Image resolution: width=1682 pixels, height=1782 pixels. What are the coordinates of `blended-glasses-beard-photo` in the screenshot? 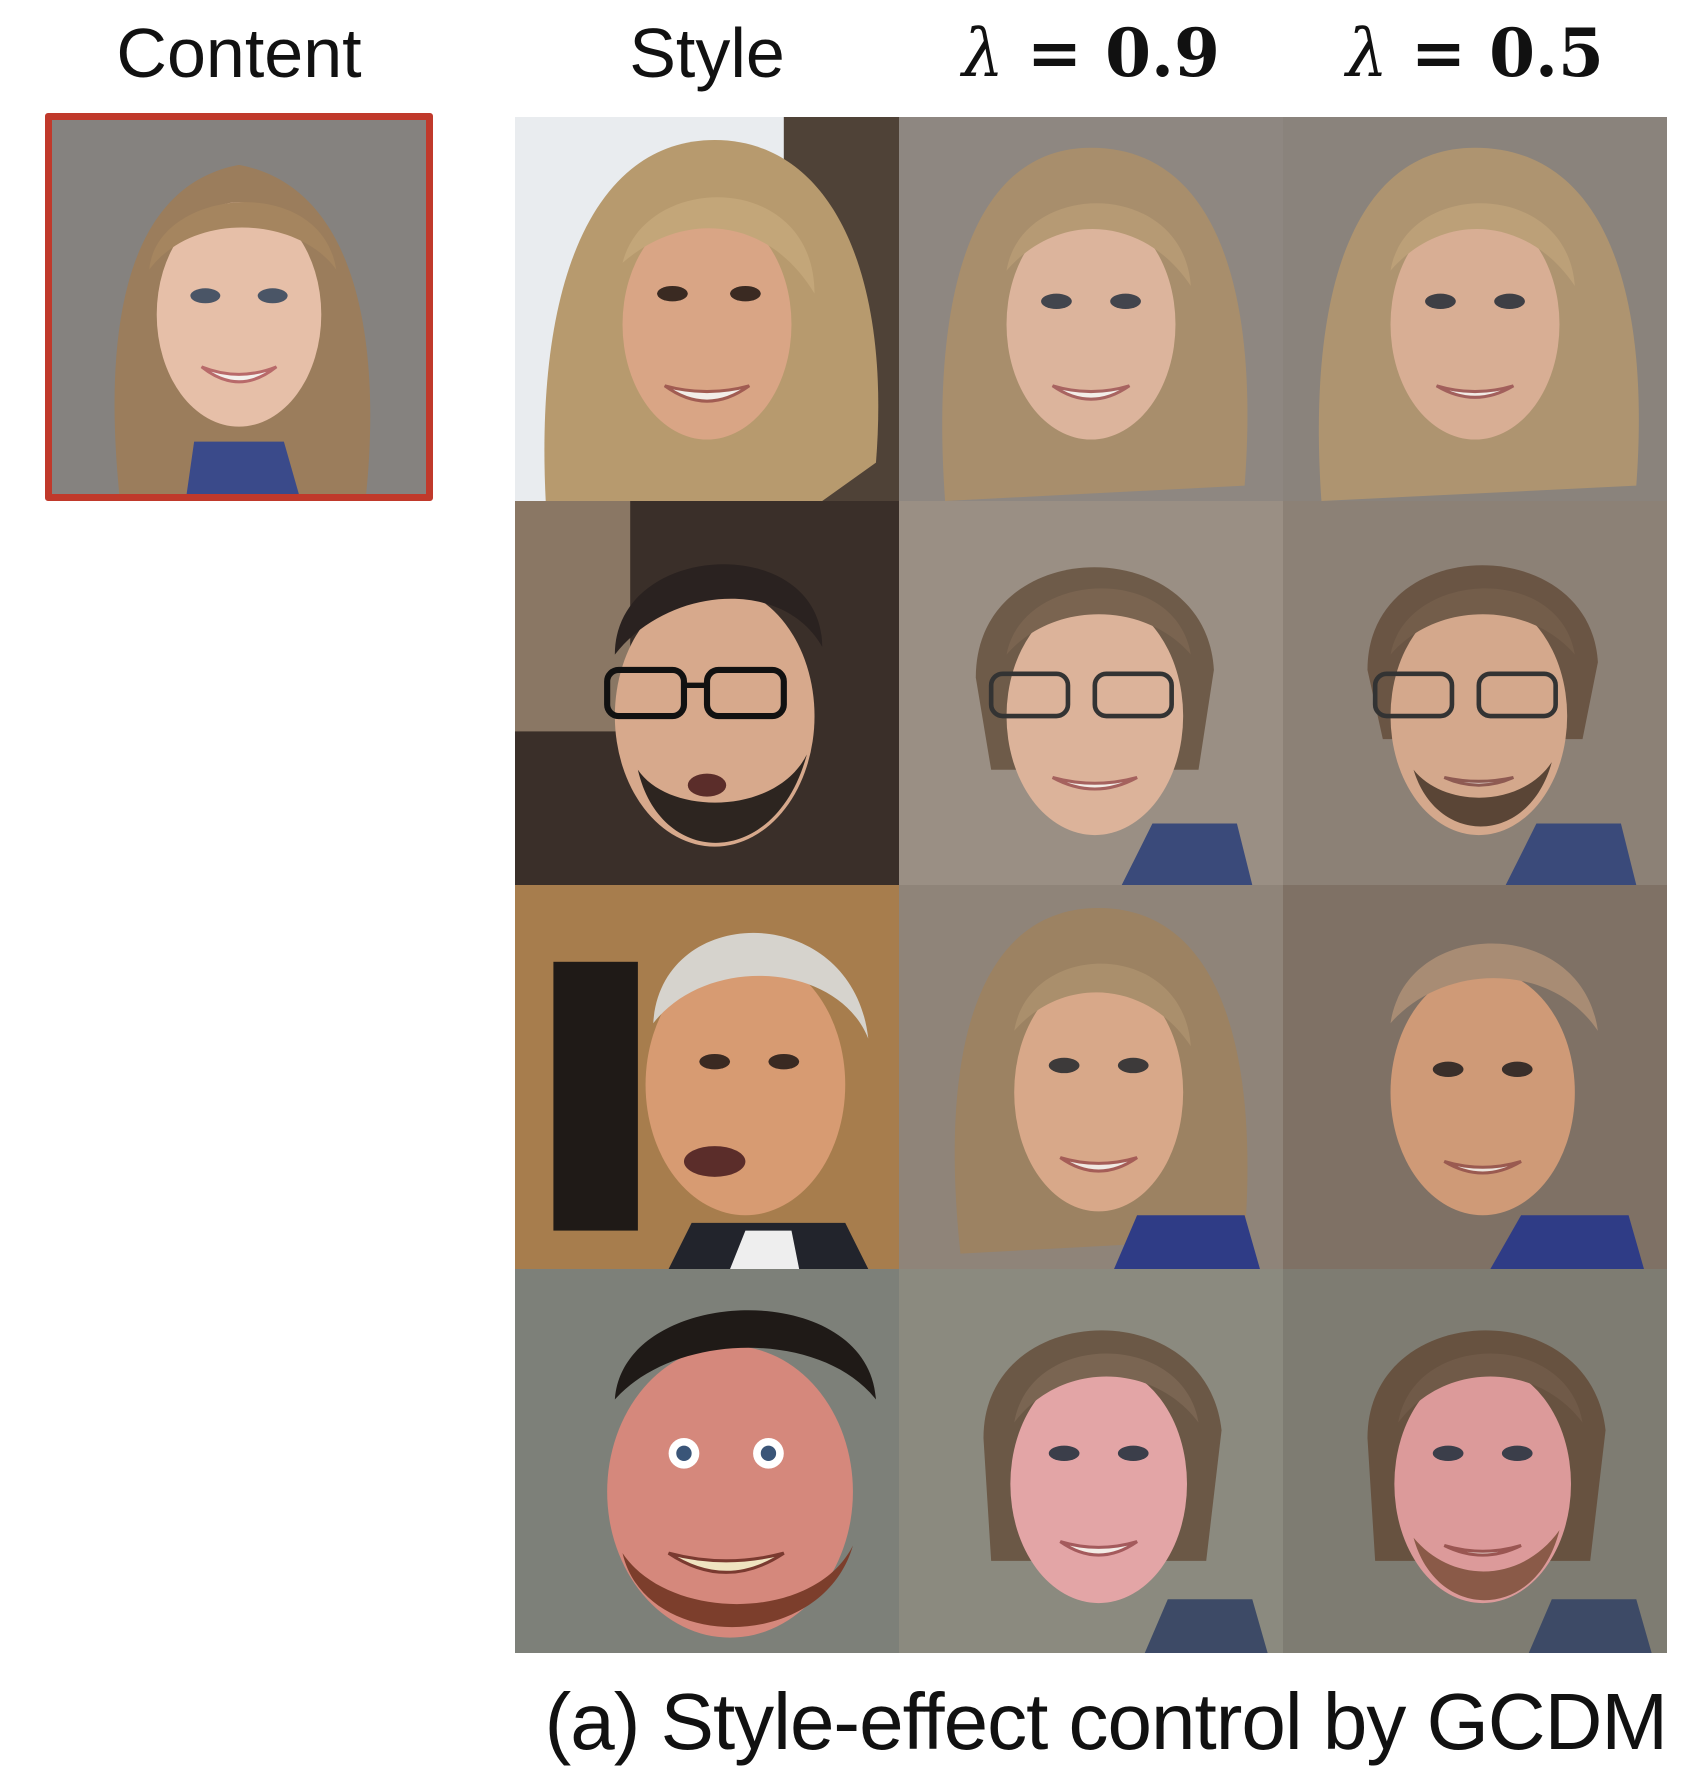 It's located at (1475, 693).